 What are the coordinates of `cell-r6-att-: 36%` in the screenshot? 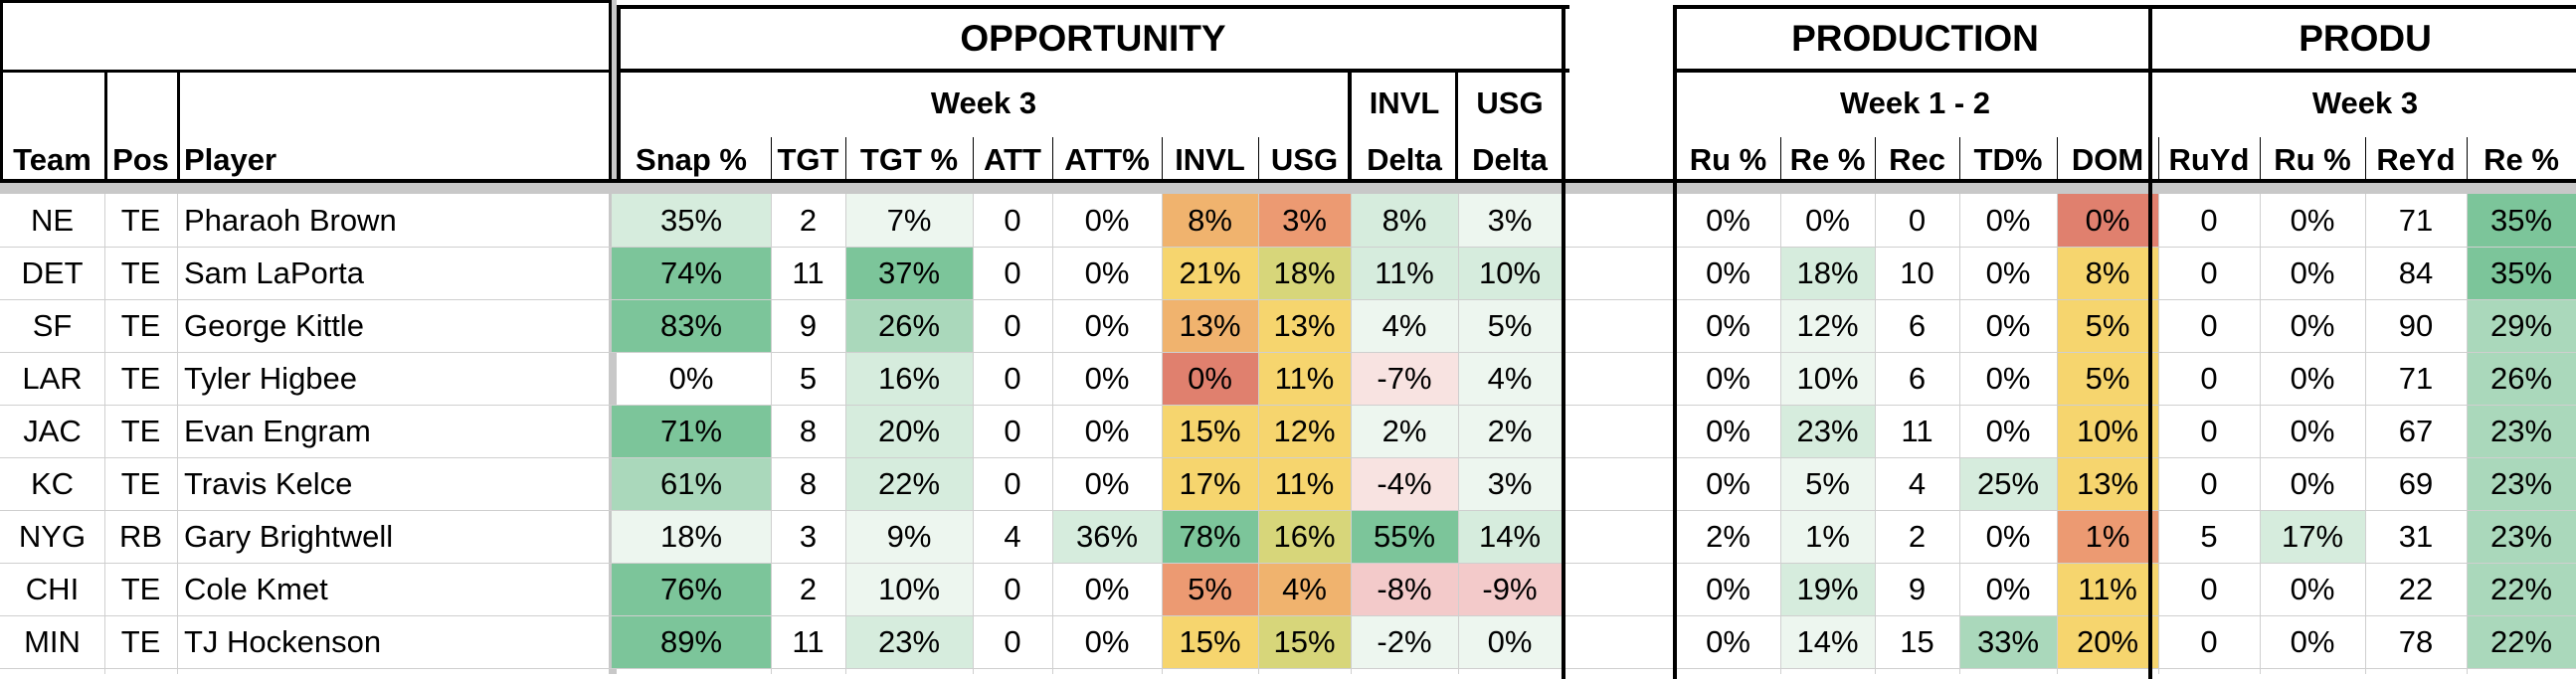 It's located at (1107, 536).